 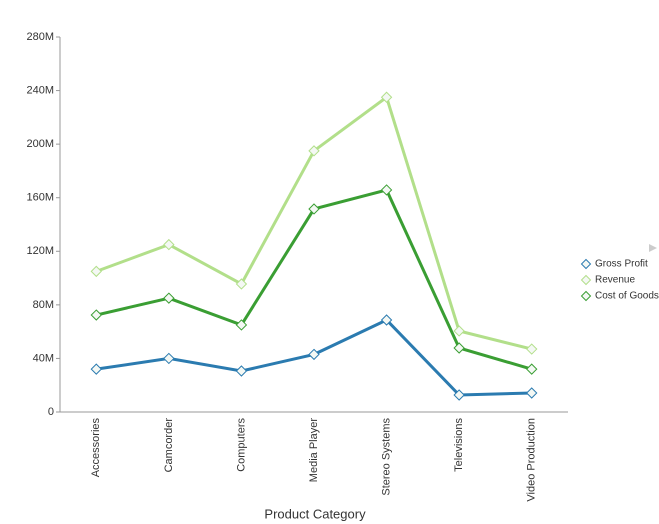 What do you see at coordinates (51, 412) in the screenshot?
I see `y-tick-label: 0` at bounding box center [51, 412].